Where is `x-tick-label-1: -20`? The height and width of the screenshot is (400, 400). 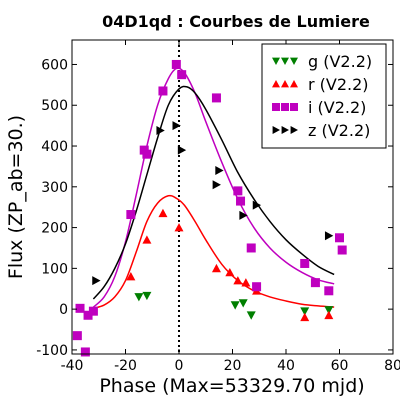
x-tick-label-1: -20 is located at coordinates (125, 366).